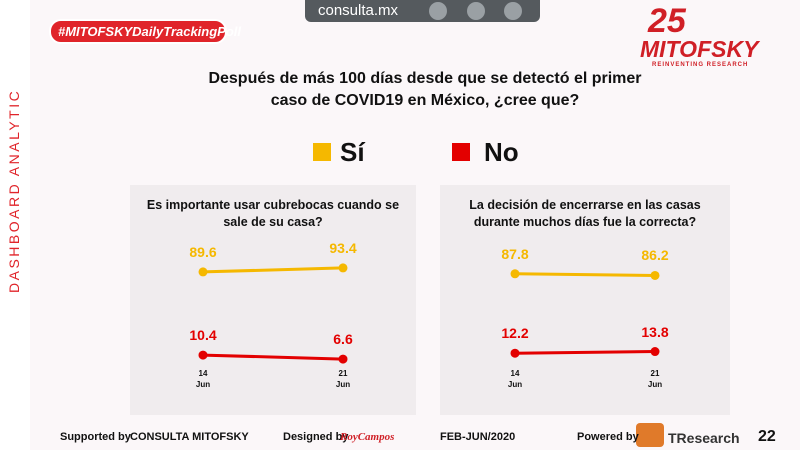  I want to click on data-label: 89.6, so click(203, 251).